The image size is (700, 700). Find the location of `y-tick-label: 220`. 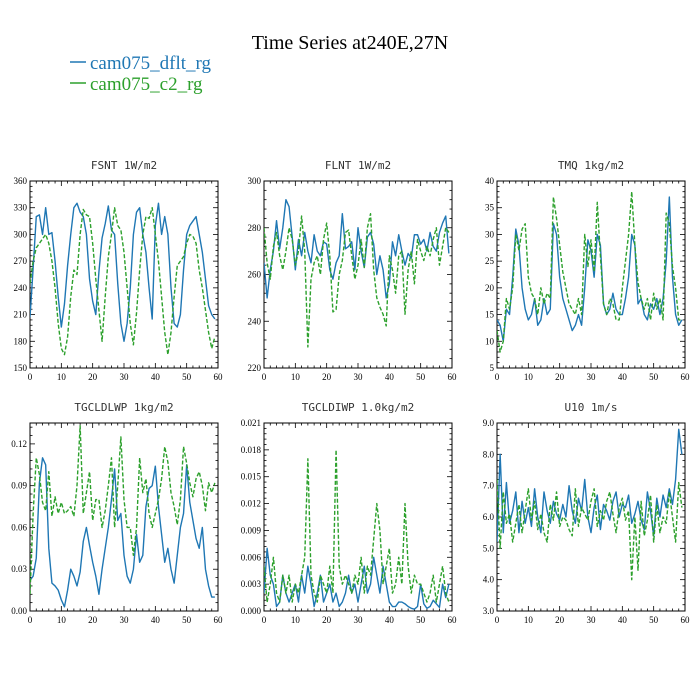

y-tick-label: 220 is located at coordinates (255, 368).